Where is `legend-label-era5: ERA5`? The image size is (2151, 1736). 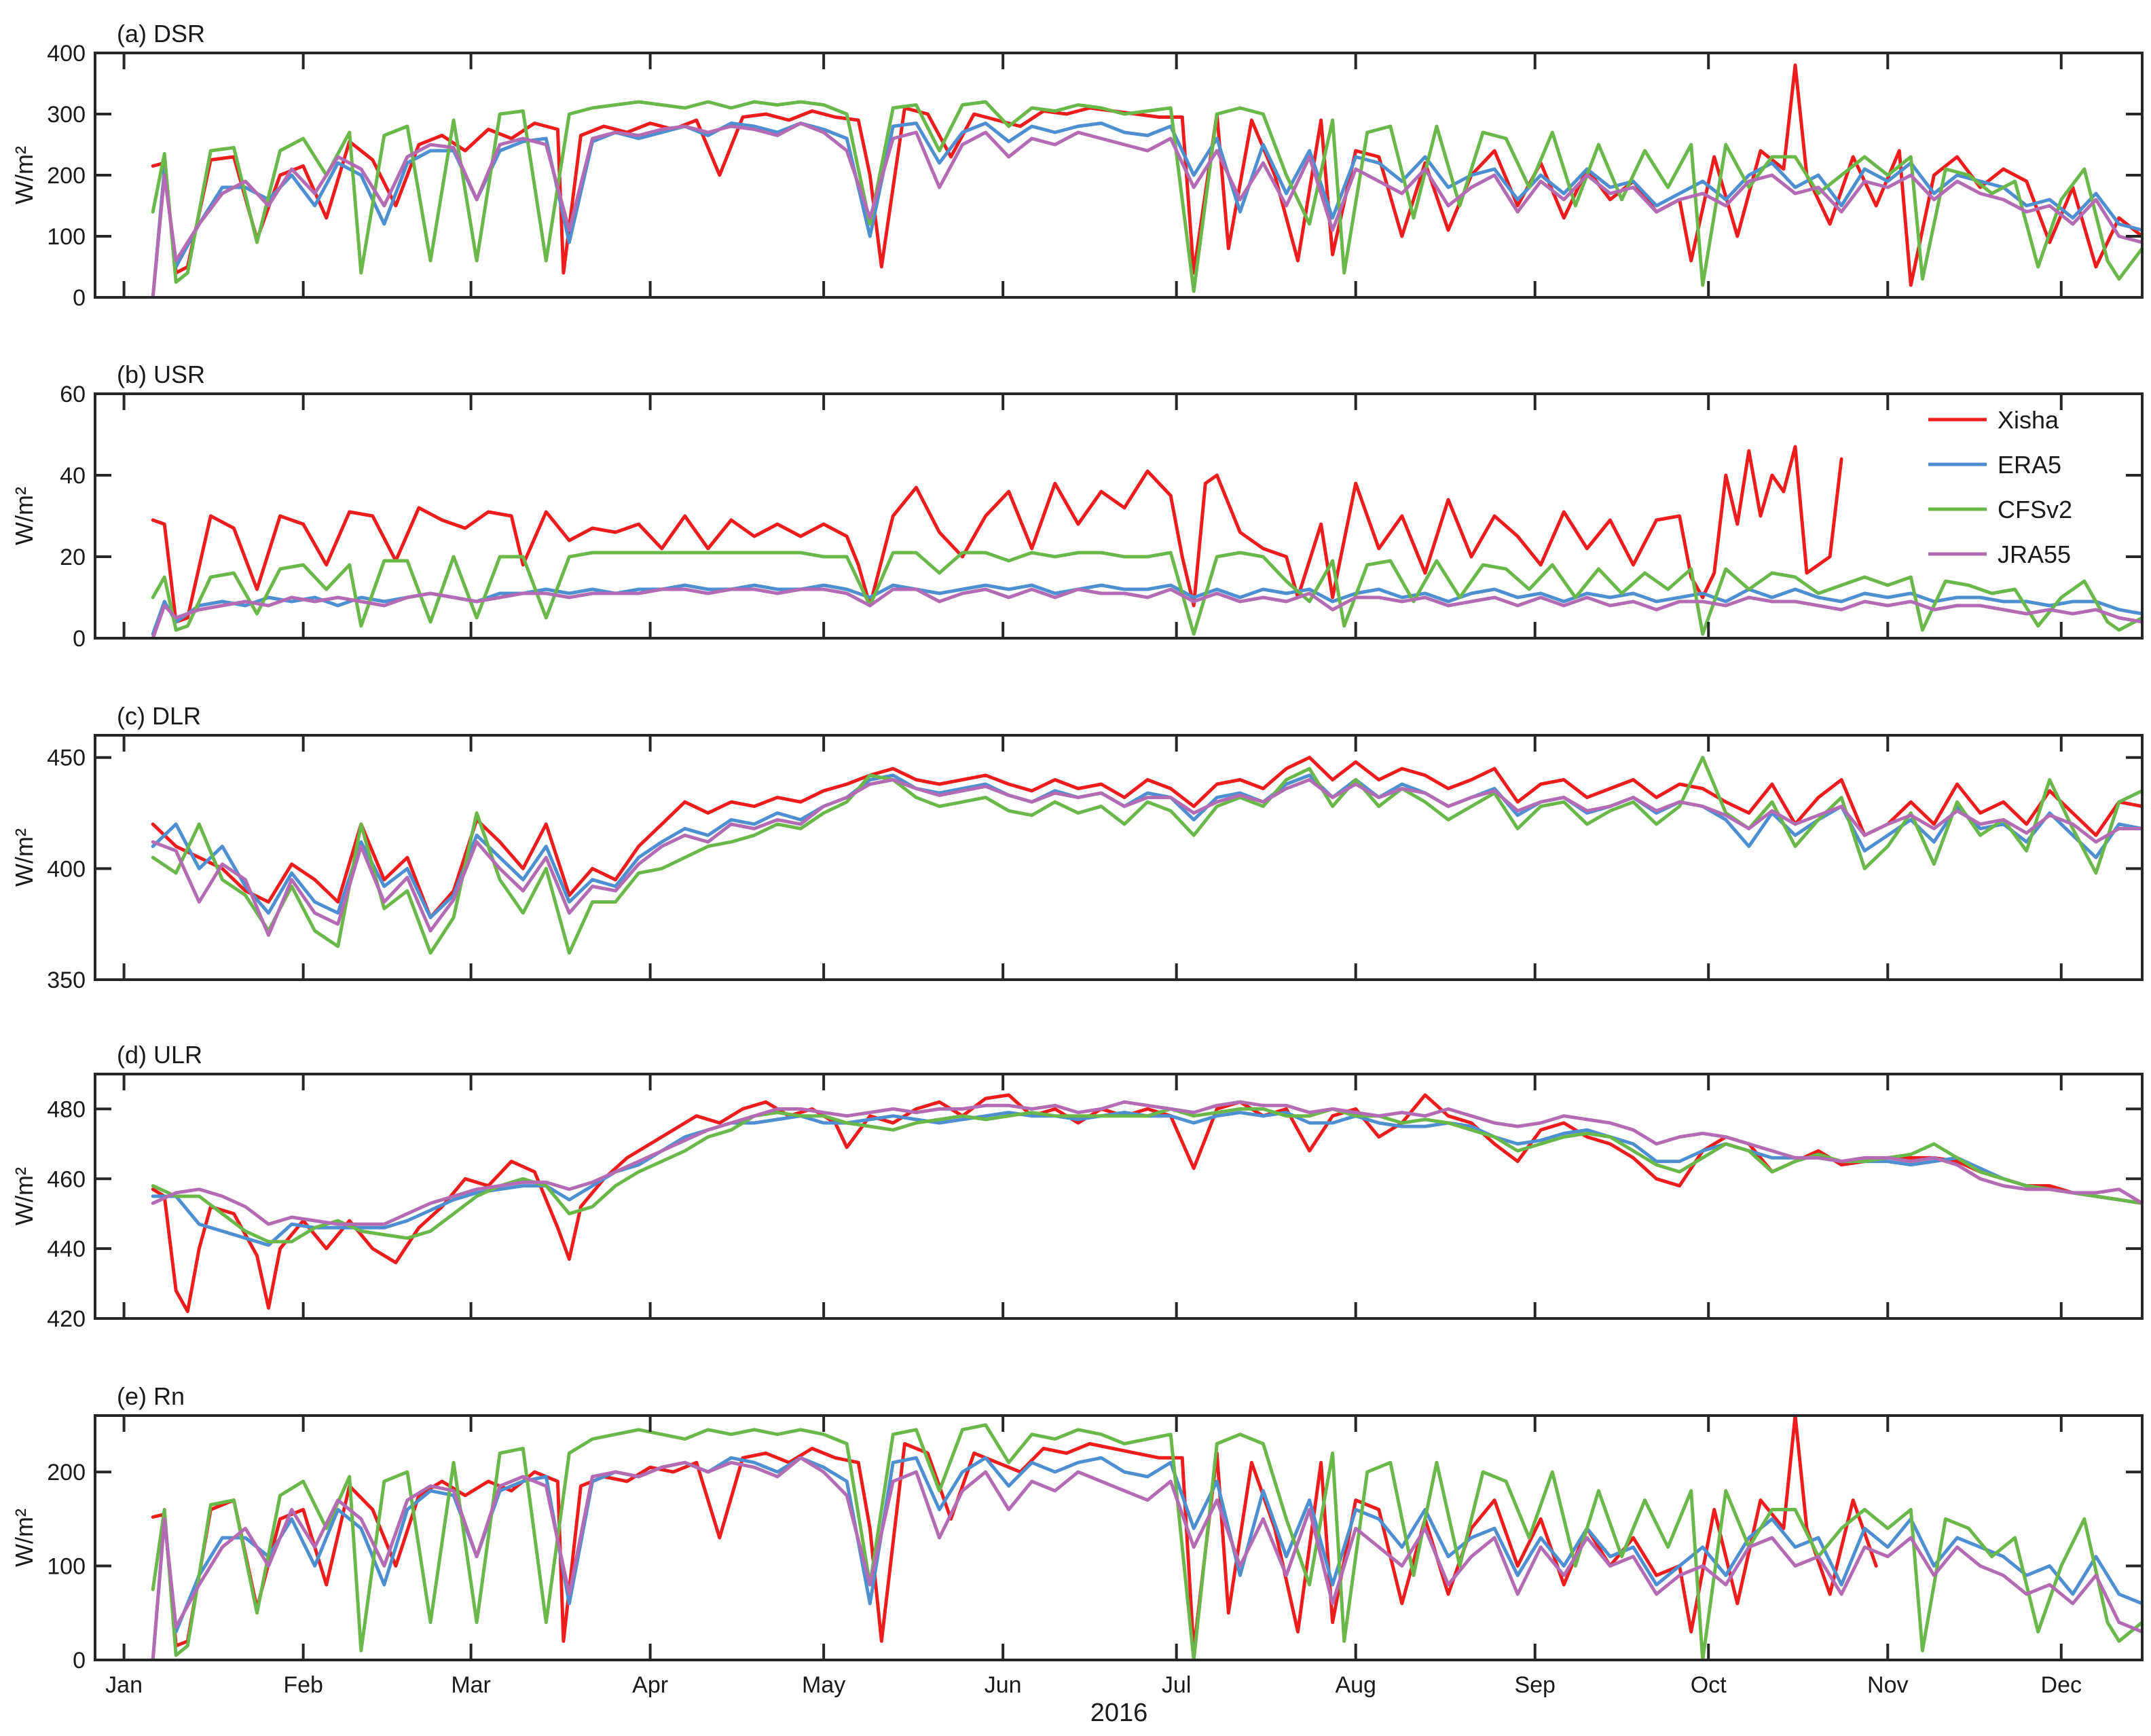
legend-label-era5: ERA5 is located at coordinates (2030, 465).